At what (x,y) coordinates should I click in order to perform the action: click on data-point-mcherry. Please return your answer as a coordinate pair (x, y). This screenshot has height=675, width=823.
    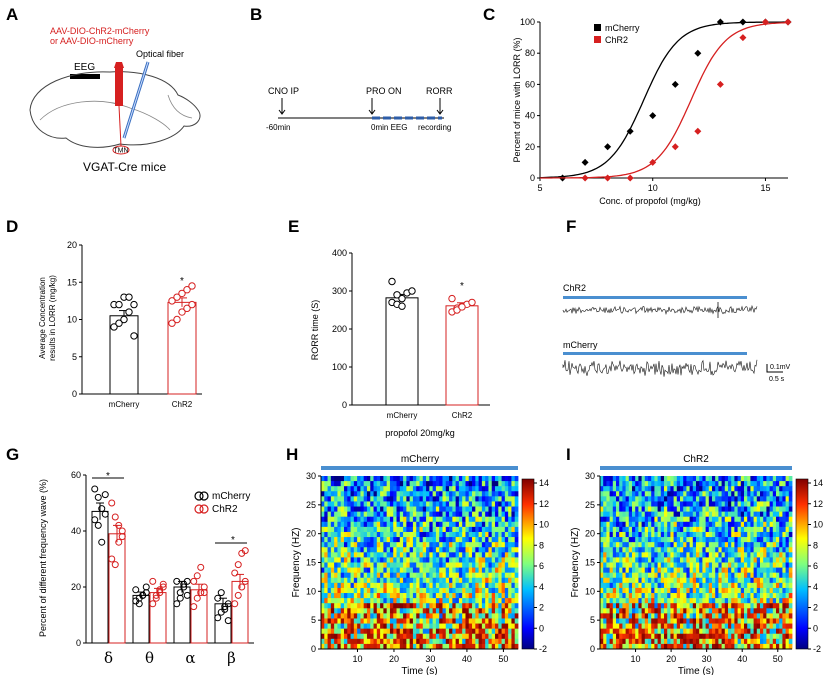
    Looking at the image, I should click on (653, 116).